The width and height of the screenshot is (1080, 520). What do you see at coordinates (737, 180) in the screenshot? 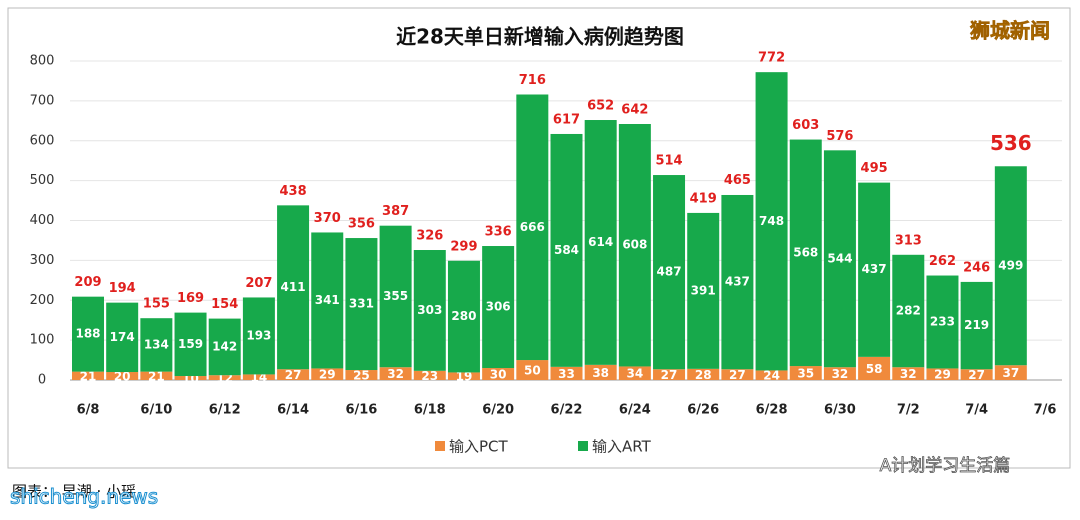
I see `total-label: 465` at bounding box center [737, 180].